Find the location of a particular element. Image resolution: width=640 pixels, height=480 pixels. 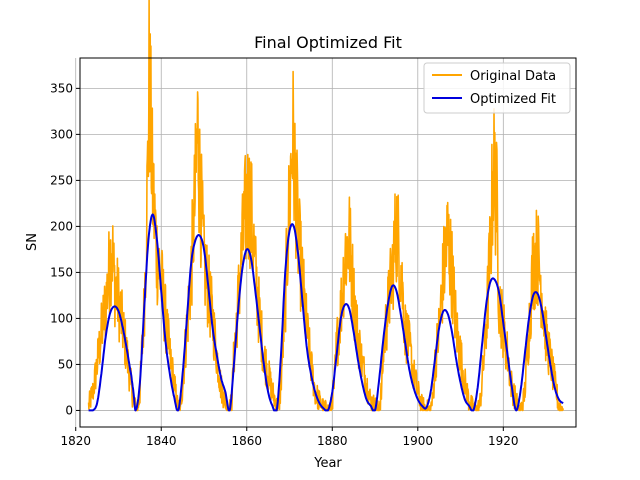

y-tick-label: 50 is located at coordinates (65, 364).